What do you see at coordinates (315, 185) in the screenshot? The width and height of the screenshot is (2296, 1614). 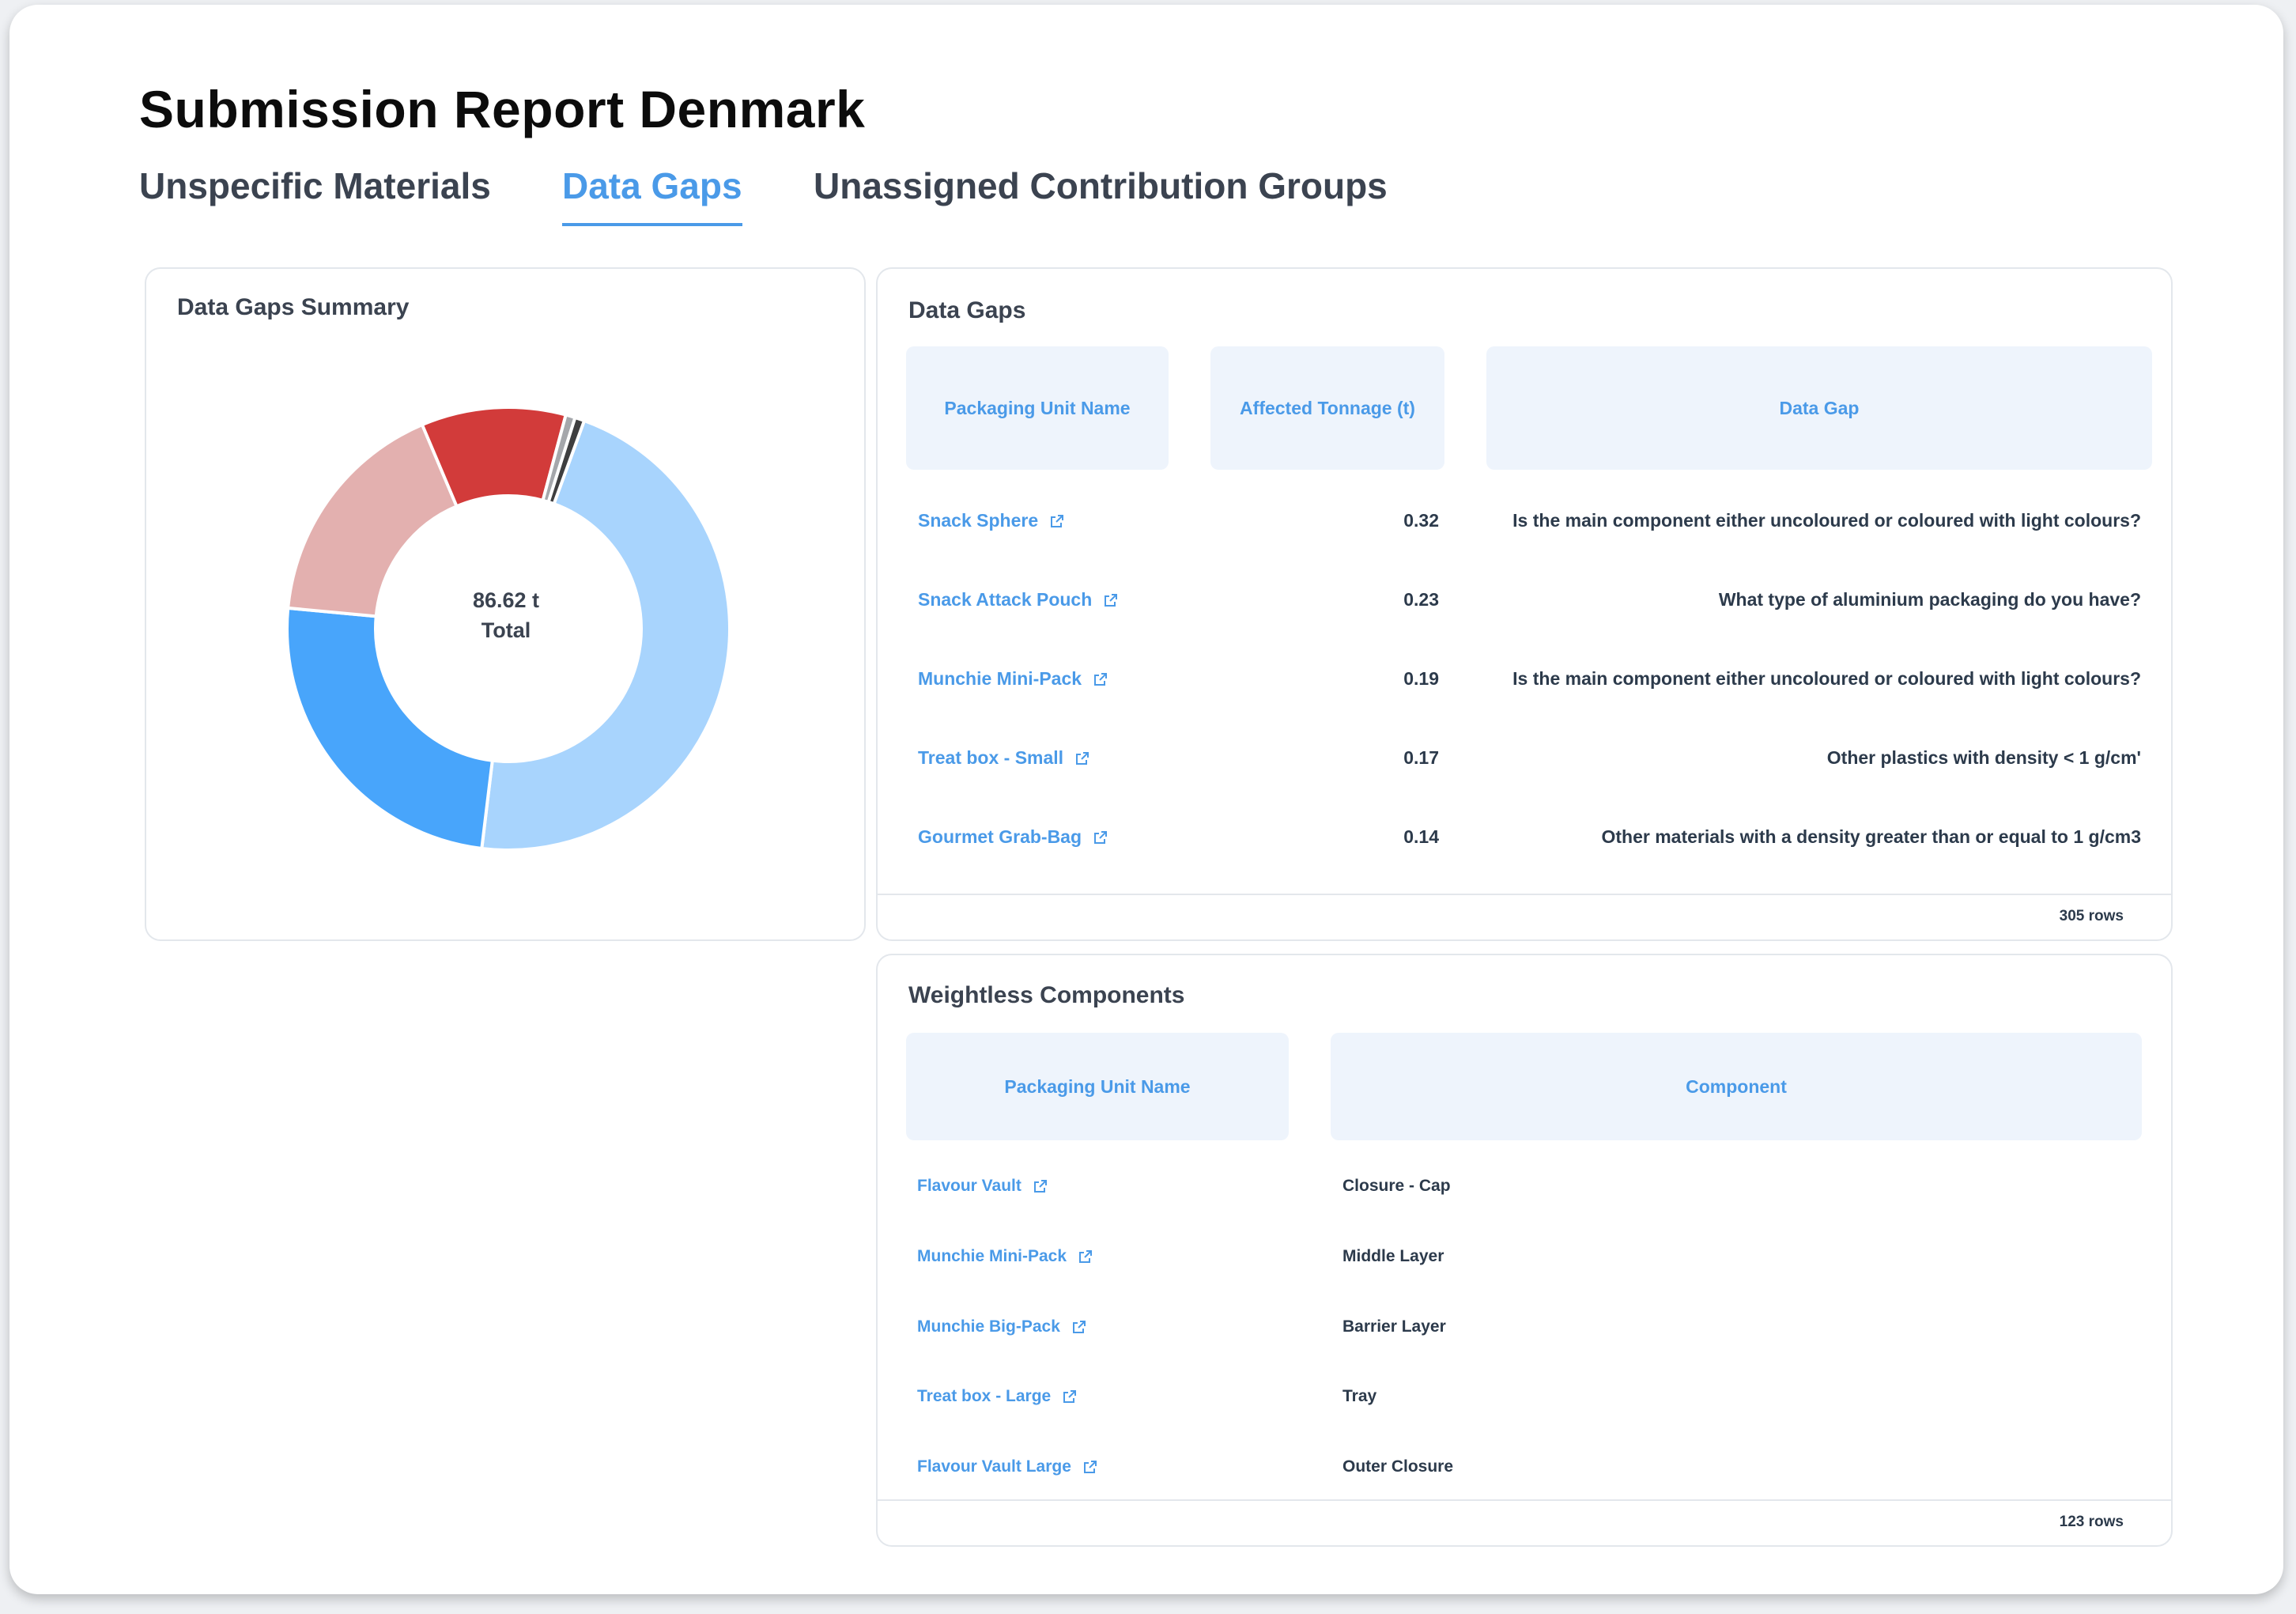 I see `tab-unspecific-materials: Unspecific Materials` at bounding box center [315, 185].